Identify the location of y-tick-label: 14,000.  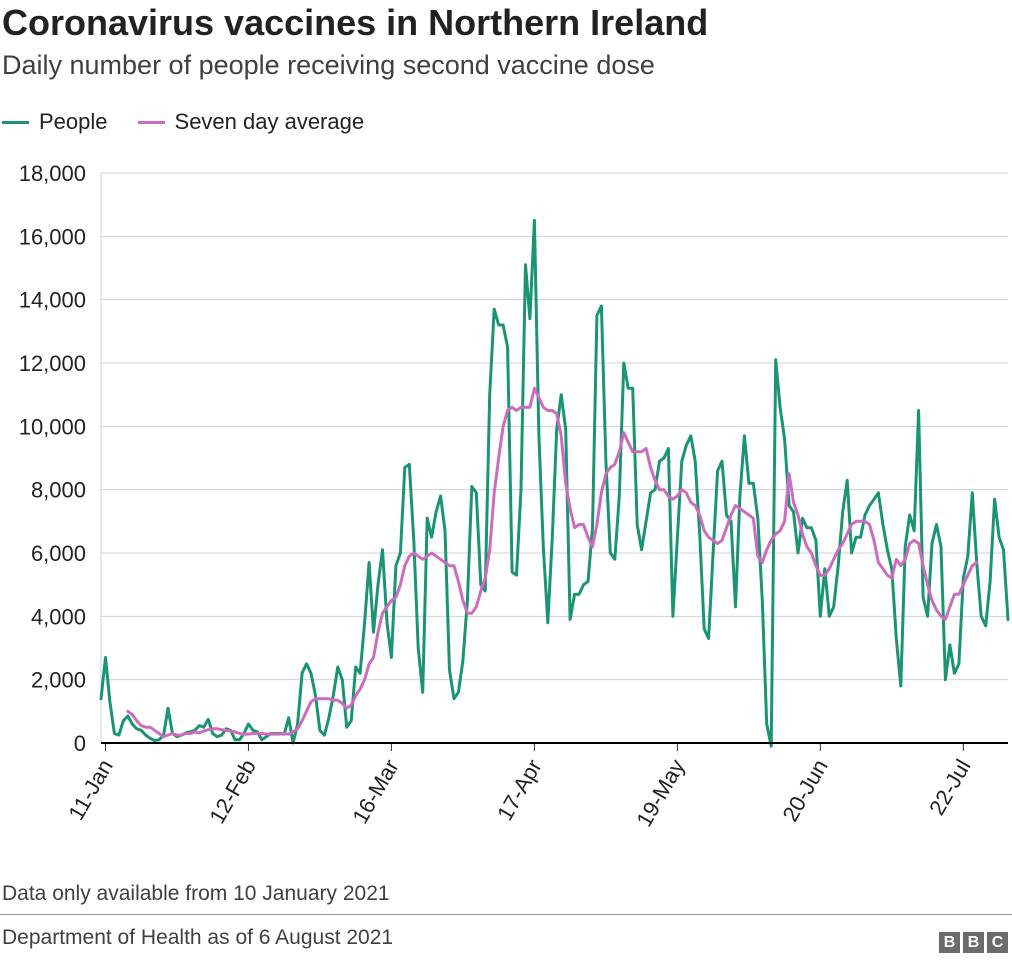
(52, 300).